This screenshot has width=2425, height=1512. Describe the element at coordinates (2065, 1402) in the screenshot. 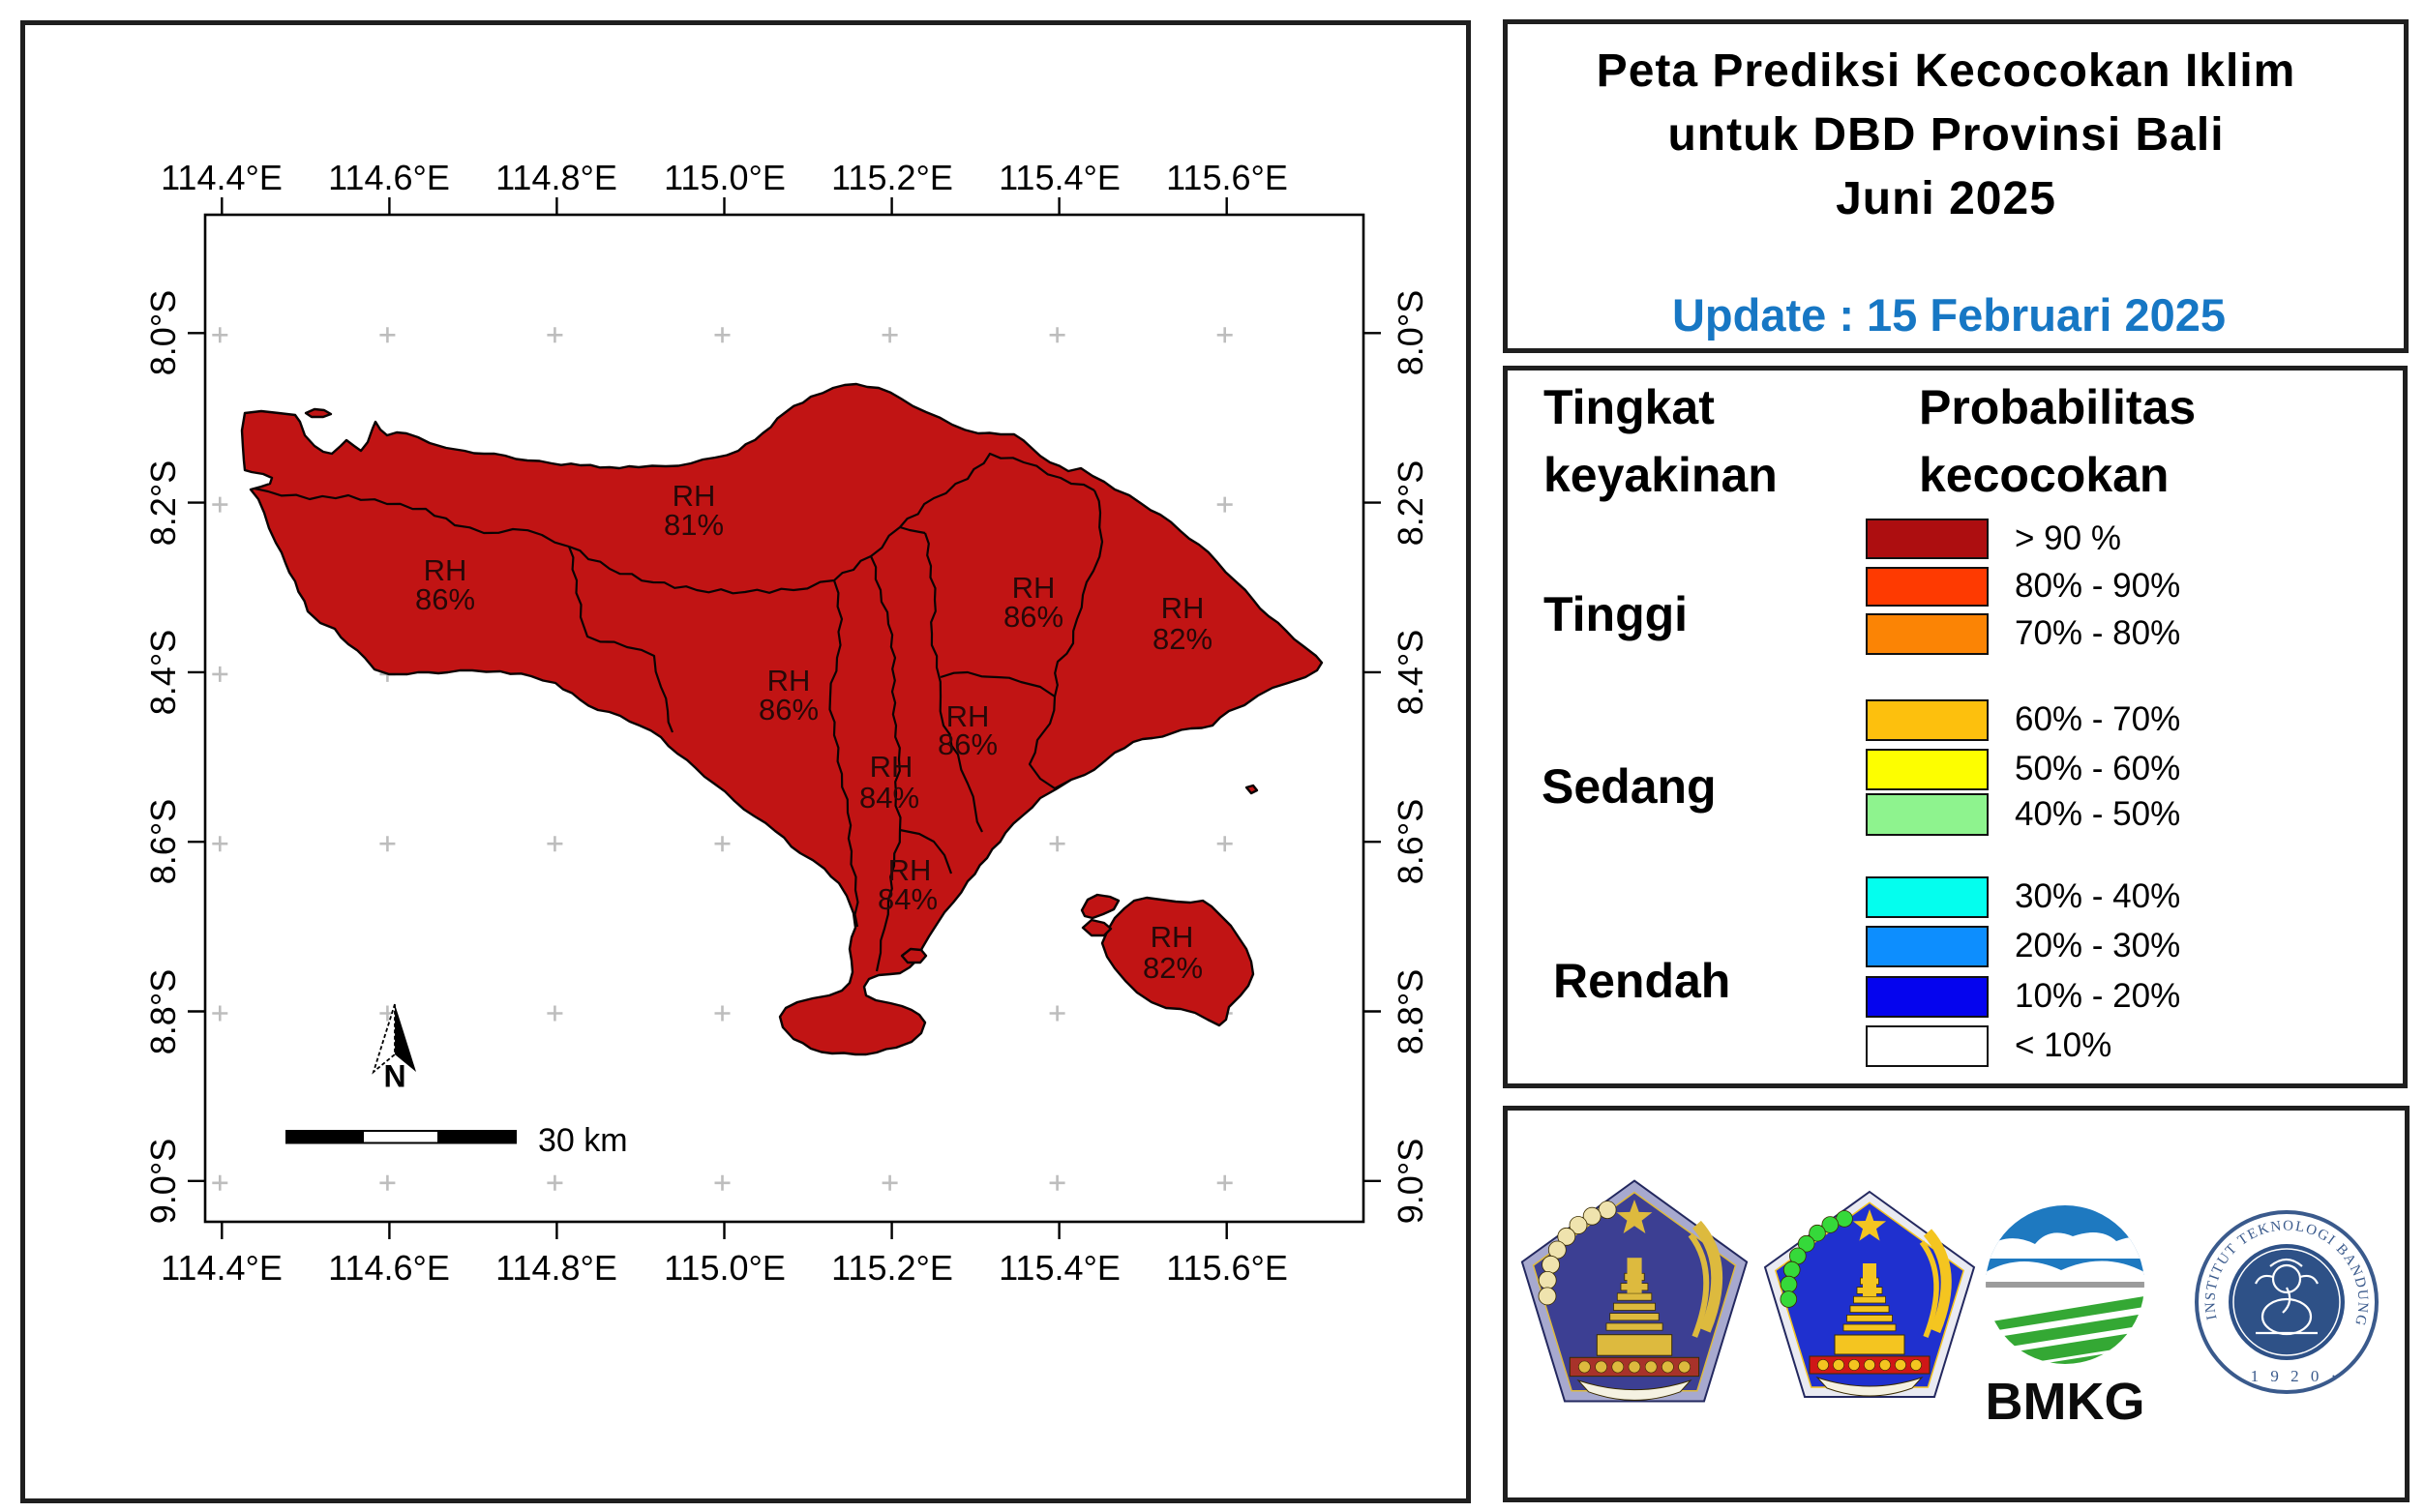

I see `svg-text: BMKG` at that location.